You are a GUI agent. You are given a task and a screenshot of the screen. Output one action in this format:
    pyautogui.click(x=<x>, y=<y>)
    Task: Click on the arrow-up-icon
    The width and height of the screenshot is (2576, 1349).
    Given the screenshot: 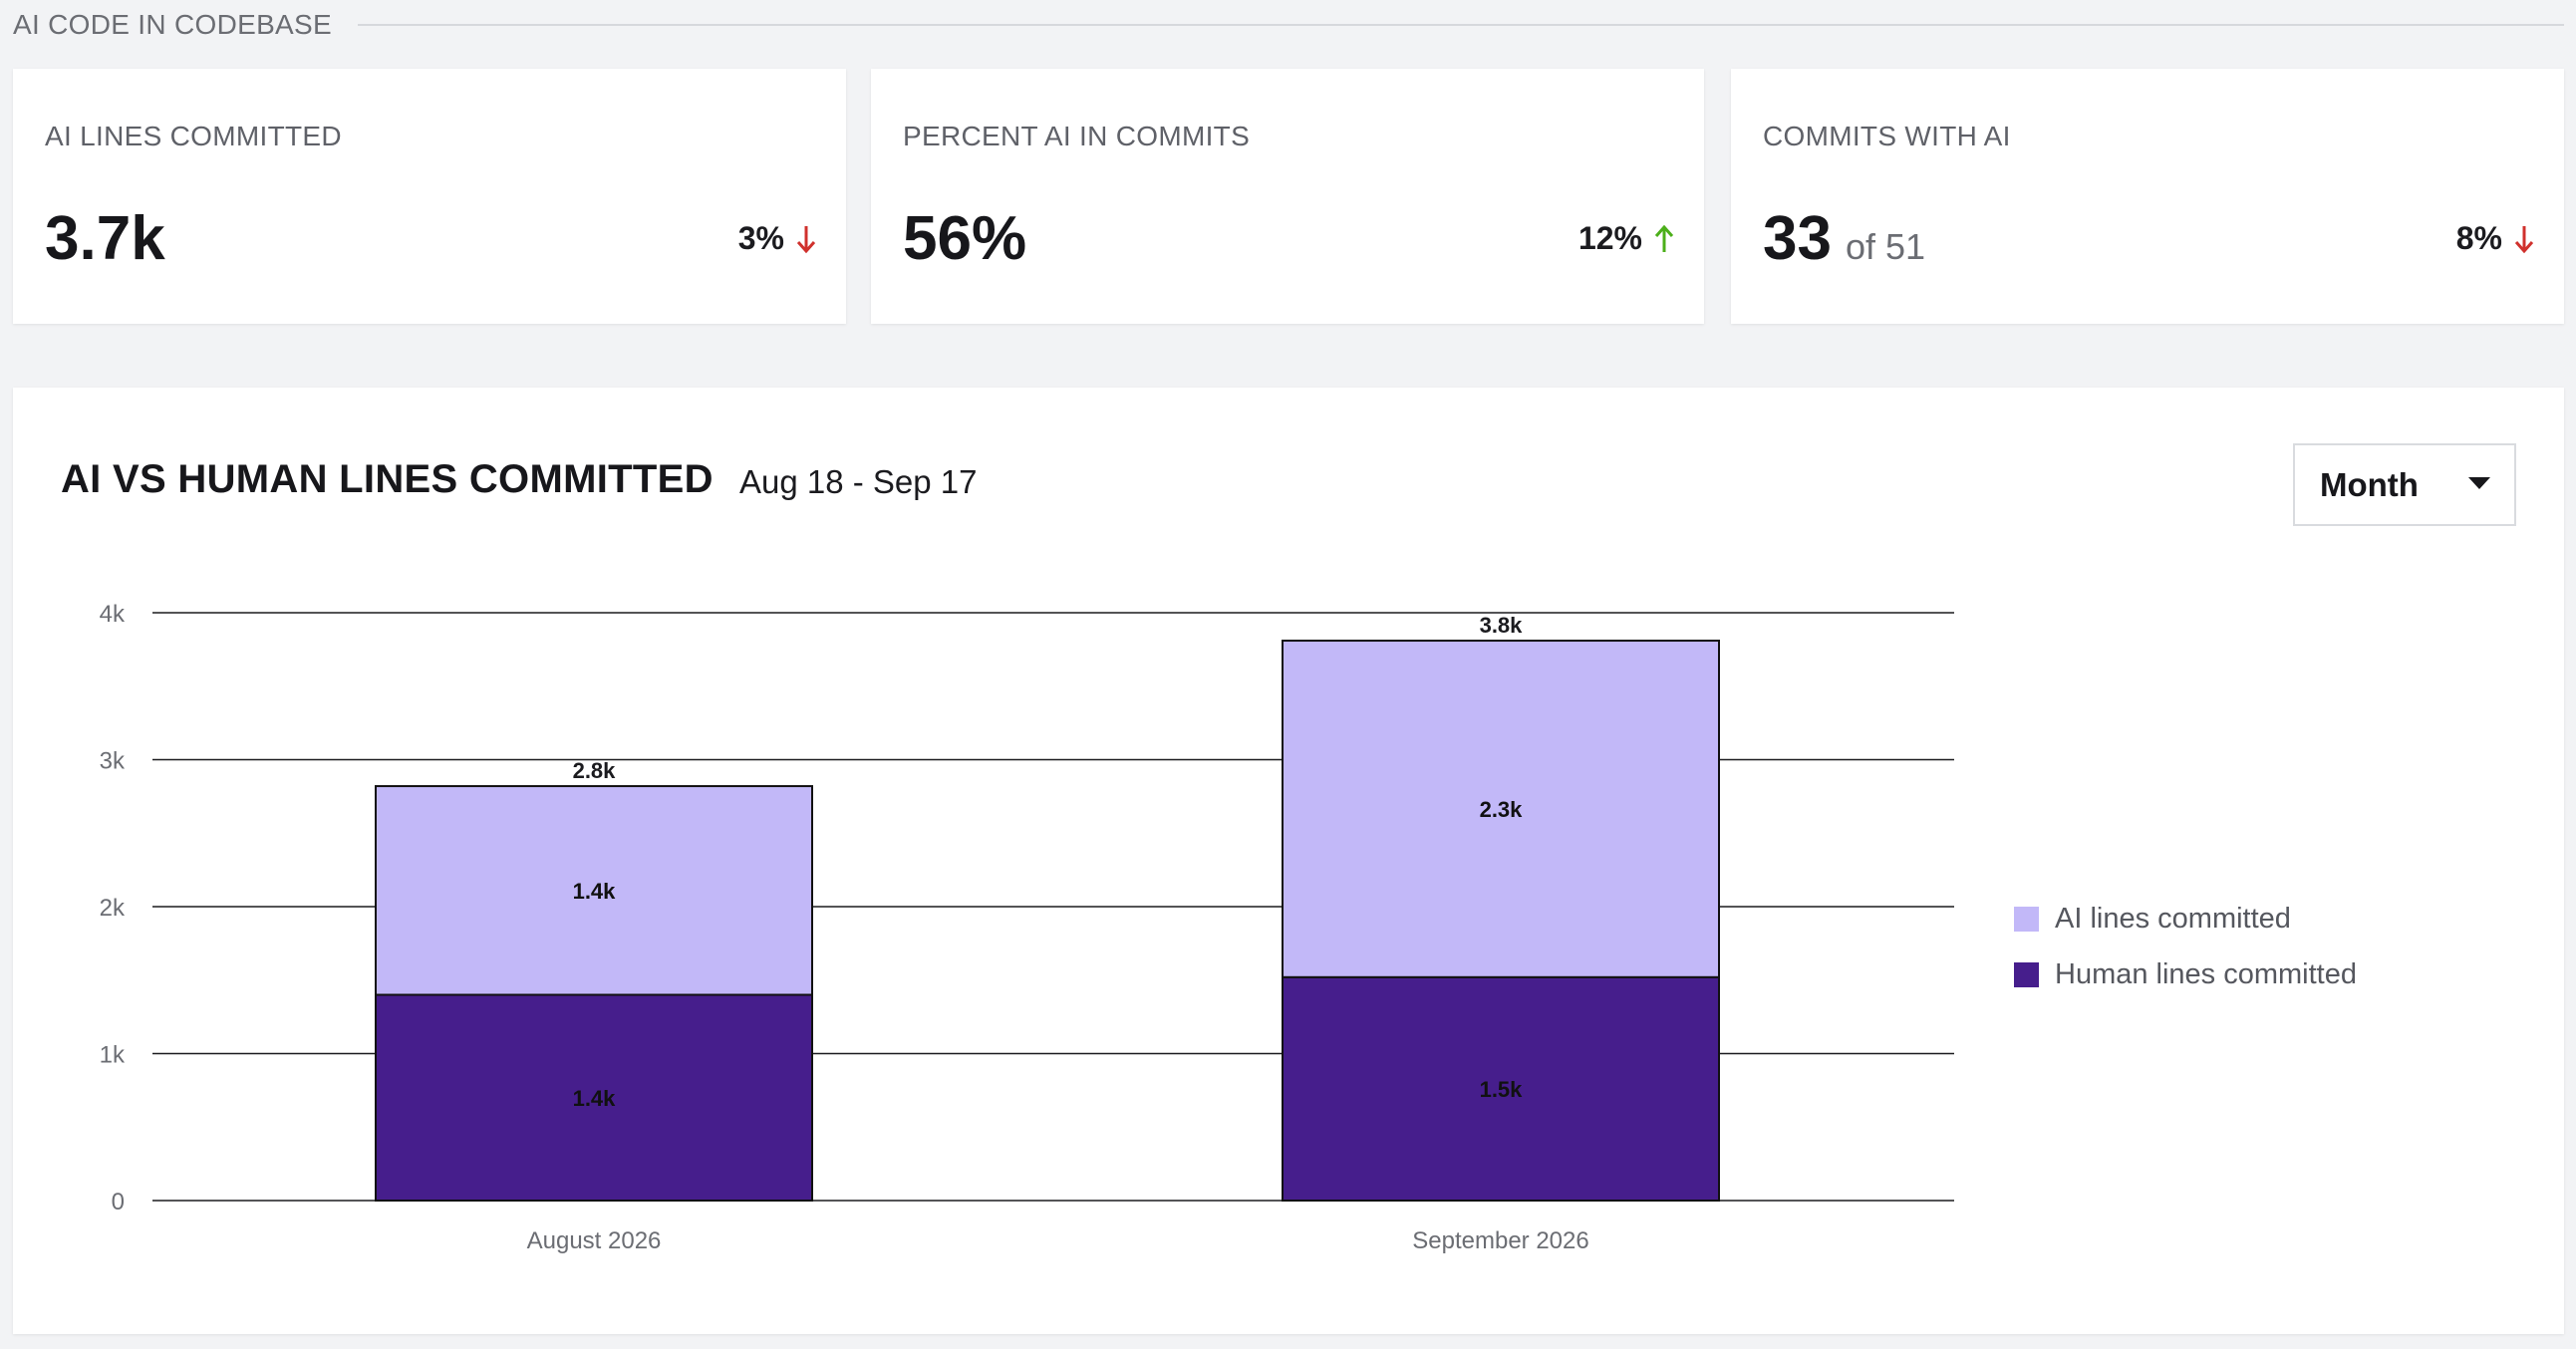 What is the action you would take?
    pyautogui.click(x=1664, y=239)
    